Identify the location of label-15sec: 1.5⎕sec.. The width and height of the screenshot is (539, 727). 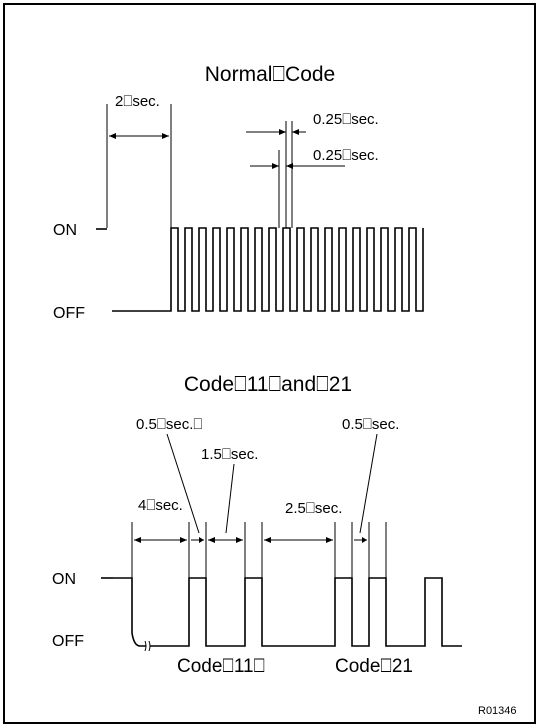
(229, 454).